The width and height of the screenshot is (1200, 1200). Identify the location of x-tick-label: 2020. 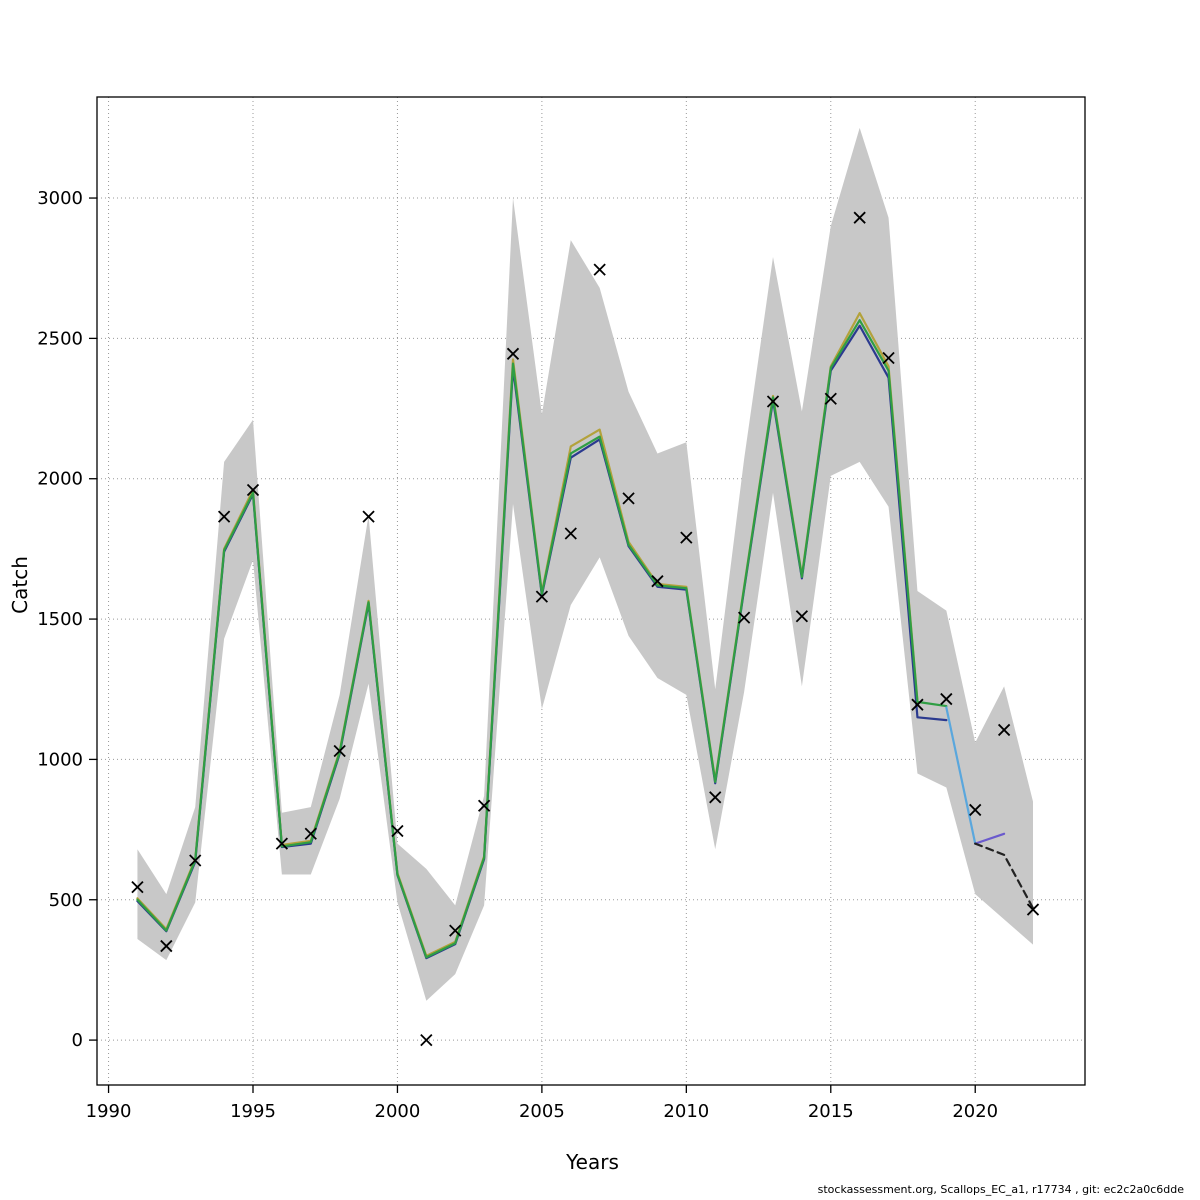
(975, 1111).